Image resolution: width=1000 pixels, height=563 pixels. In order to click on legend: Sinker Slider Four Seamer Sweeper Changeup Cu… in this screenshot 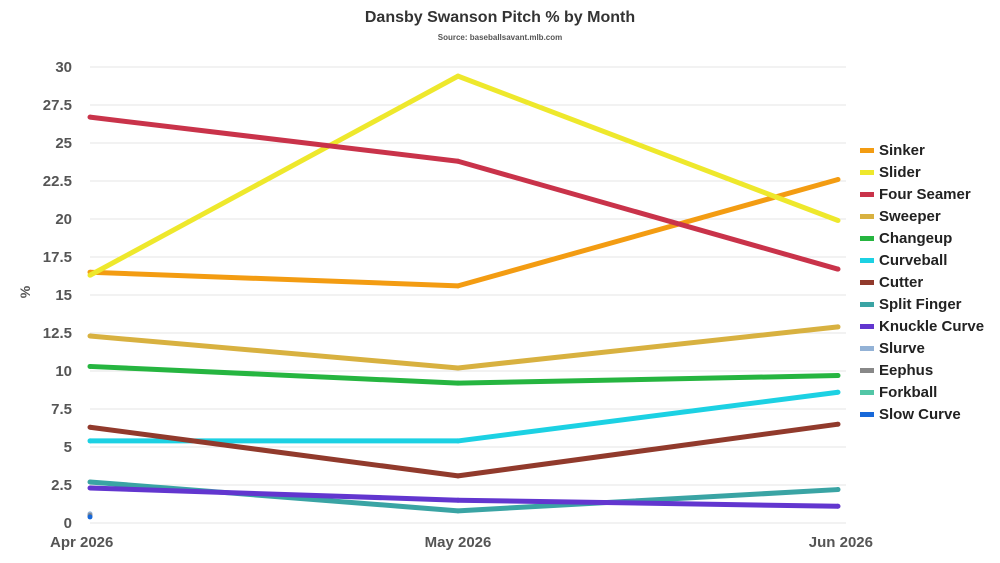, I will do `click(922, 282)`.